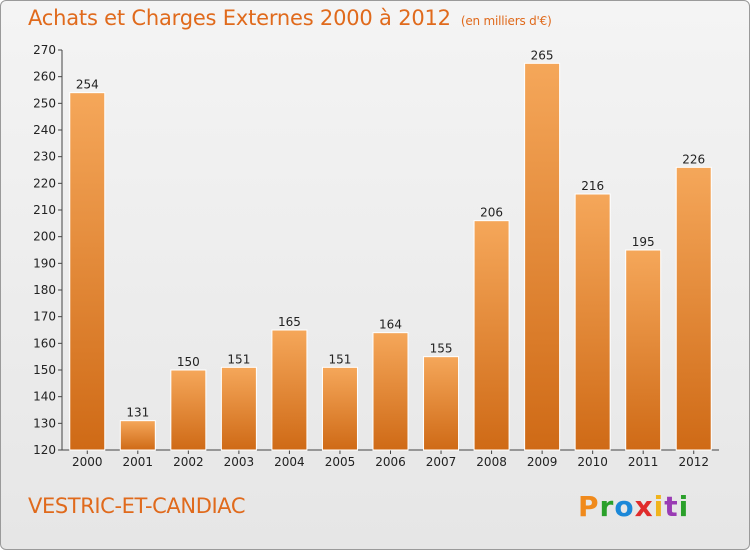 Image resolution: width=750 pixels, height=550 pixels. What do you see at coordinates (44, 237) in the screenshot?
I see `y-tick-label: 200` at bounding box center [44, 237].